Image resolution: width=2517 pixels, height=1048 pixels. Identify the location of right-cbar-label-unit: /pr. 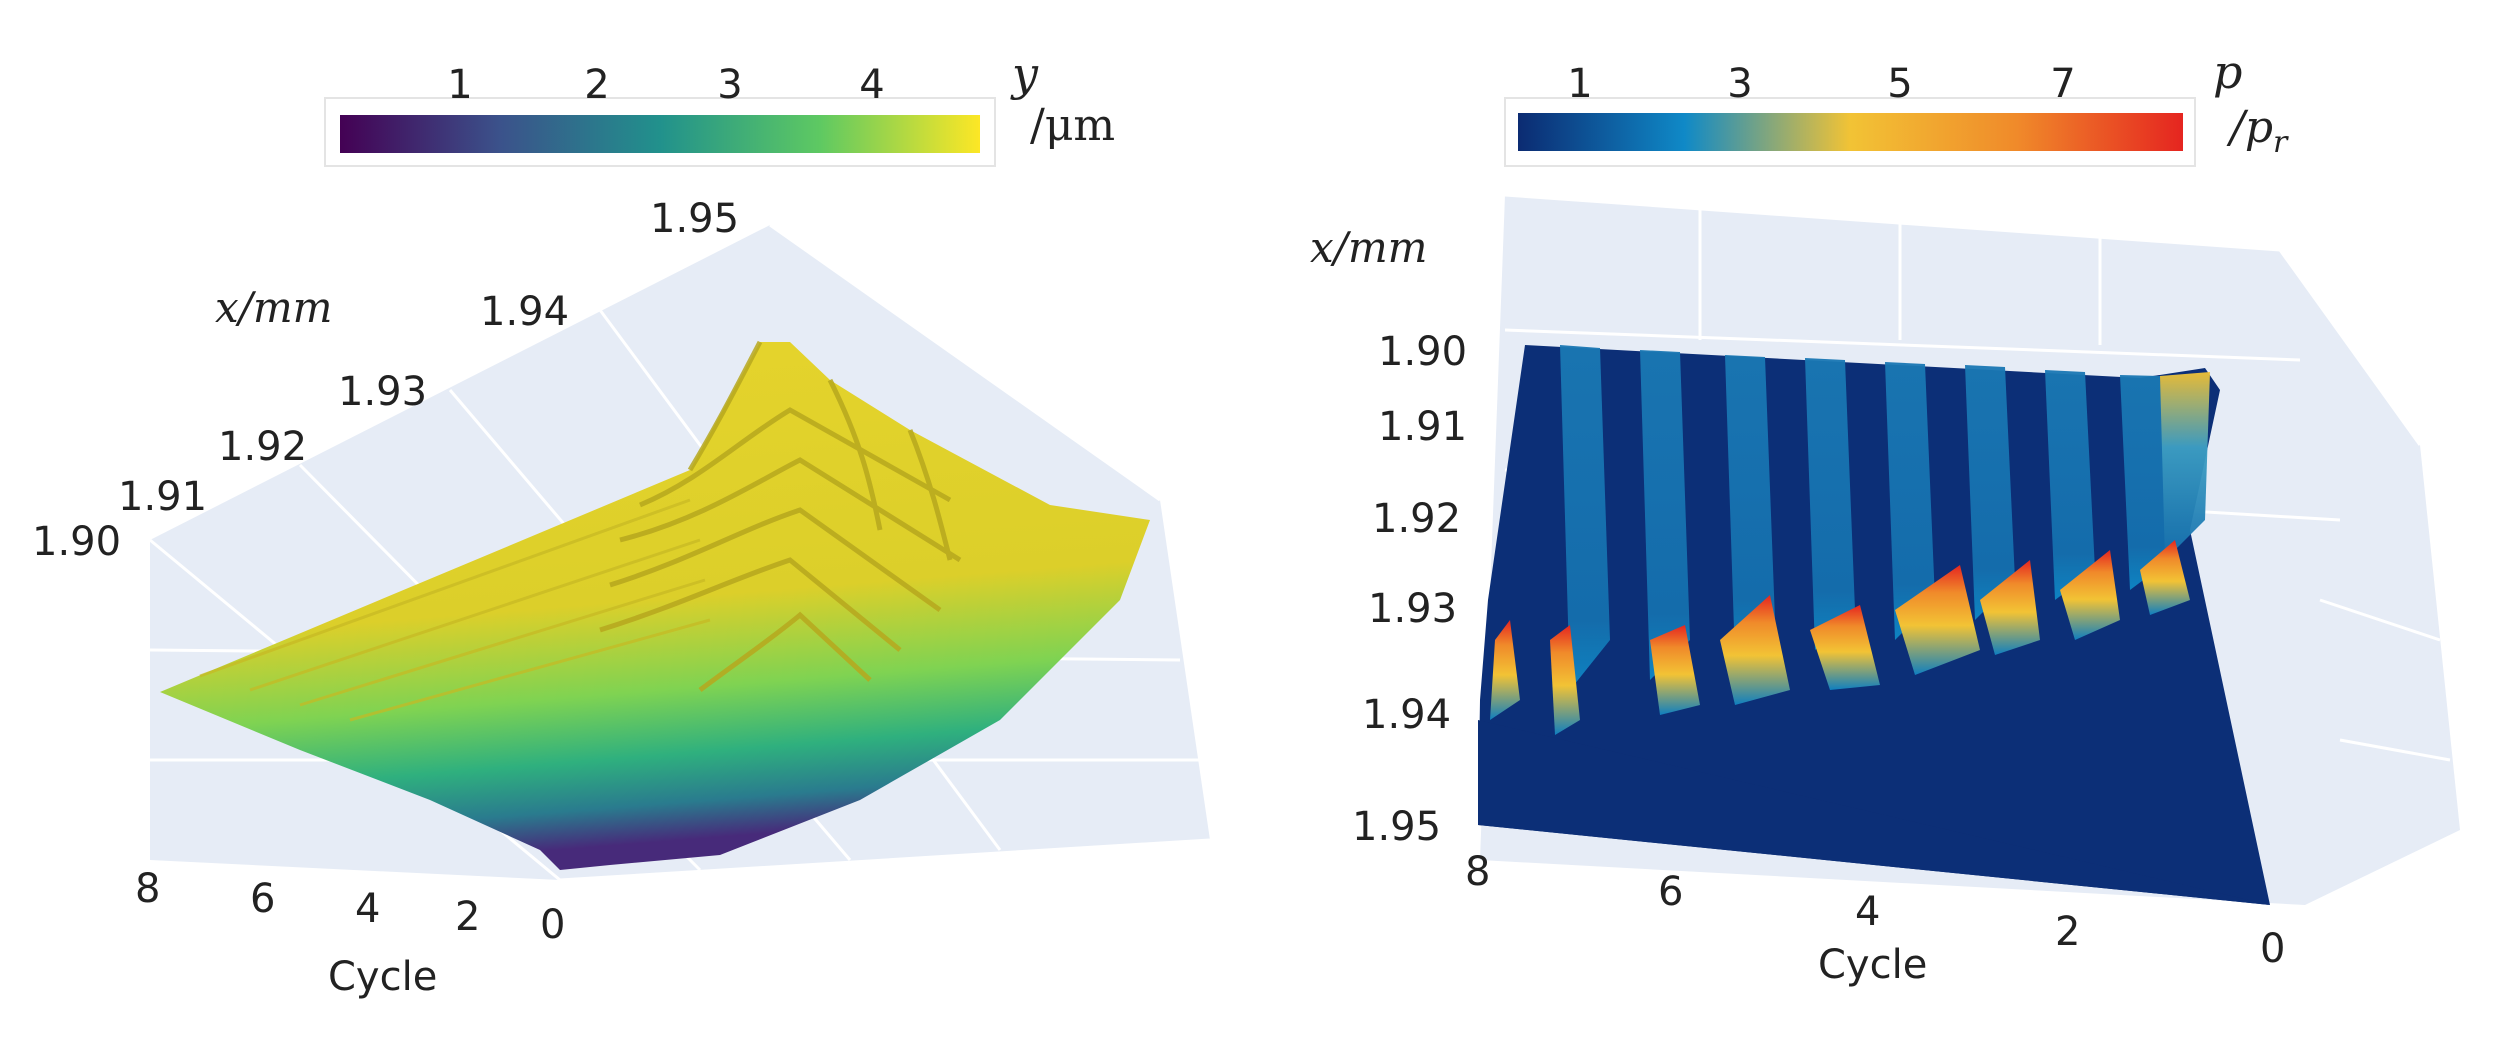
(2257, 131).